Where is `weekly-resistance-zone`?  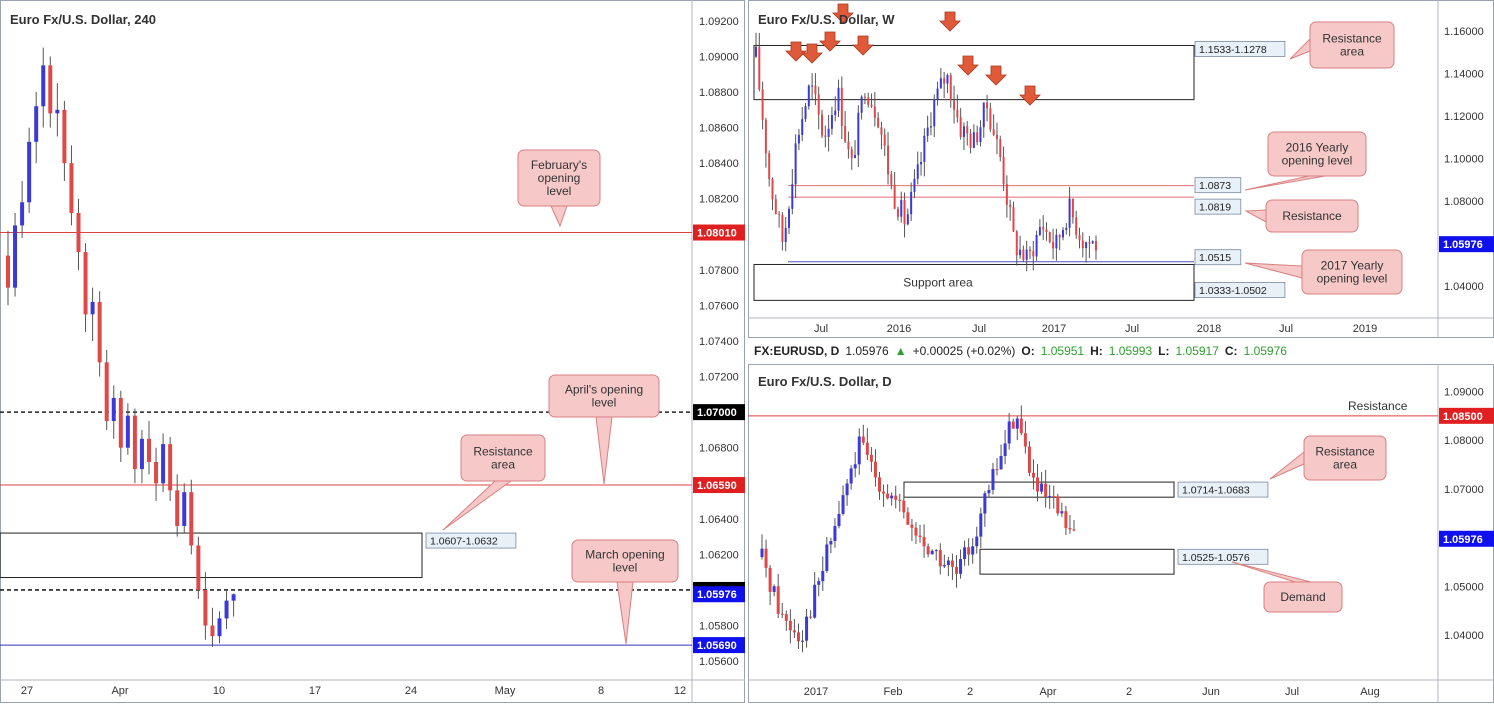
weekly-resistance-zone is located at coordinates (974, 72).